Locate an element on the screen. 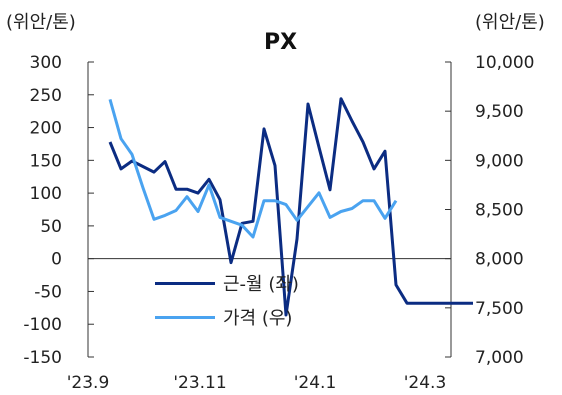  legend-item-price: 가격 (우) is located at coordinates (227, 317).